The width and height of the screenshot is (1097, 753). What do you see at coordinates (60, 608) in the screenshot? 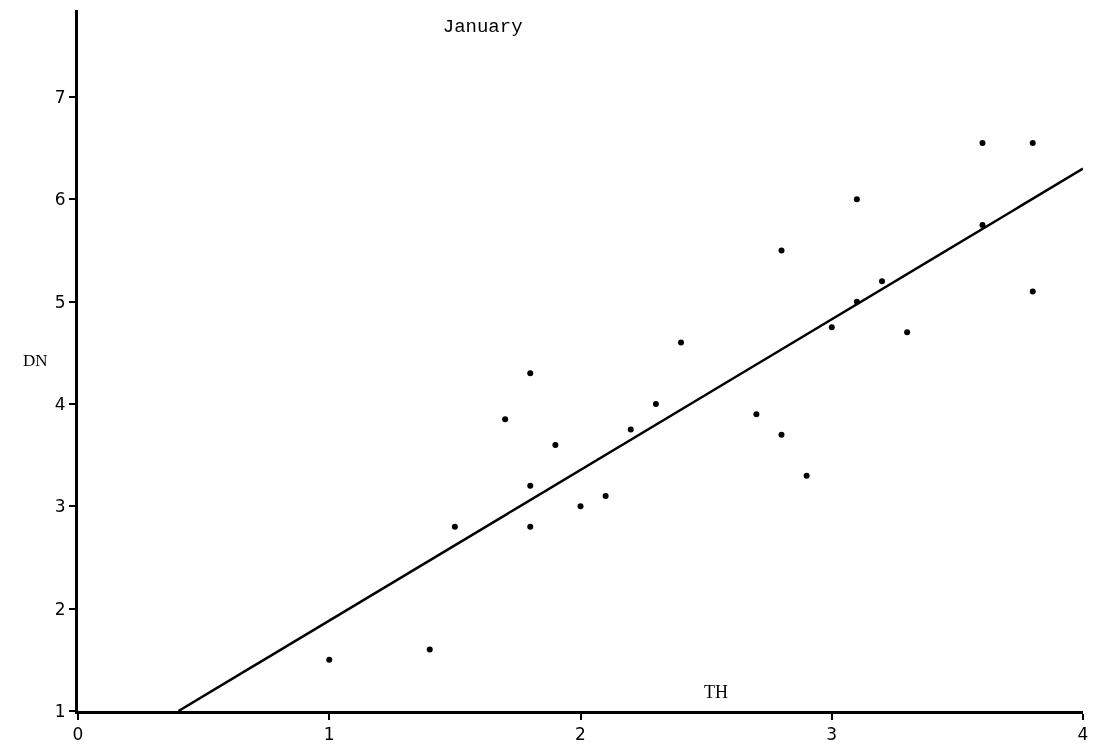
I see `y-tick-label: 2` at bounding box center [60, 608].